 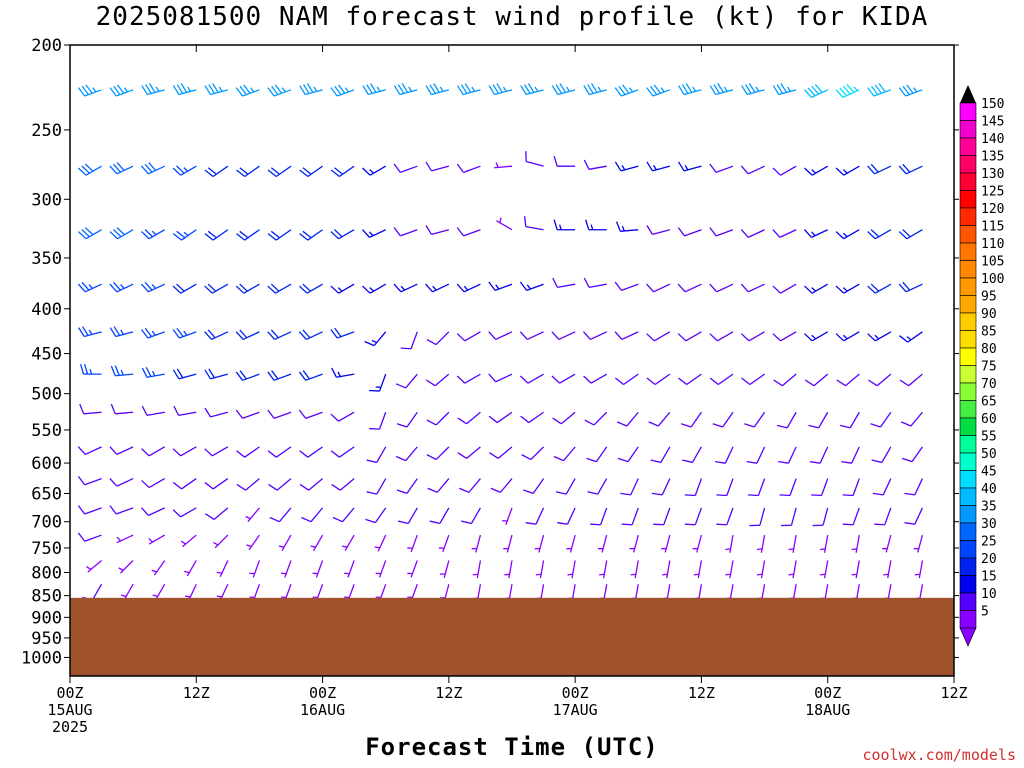 I want to click on x-tick-label: 16AUG, so click(x=322, y=710).